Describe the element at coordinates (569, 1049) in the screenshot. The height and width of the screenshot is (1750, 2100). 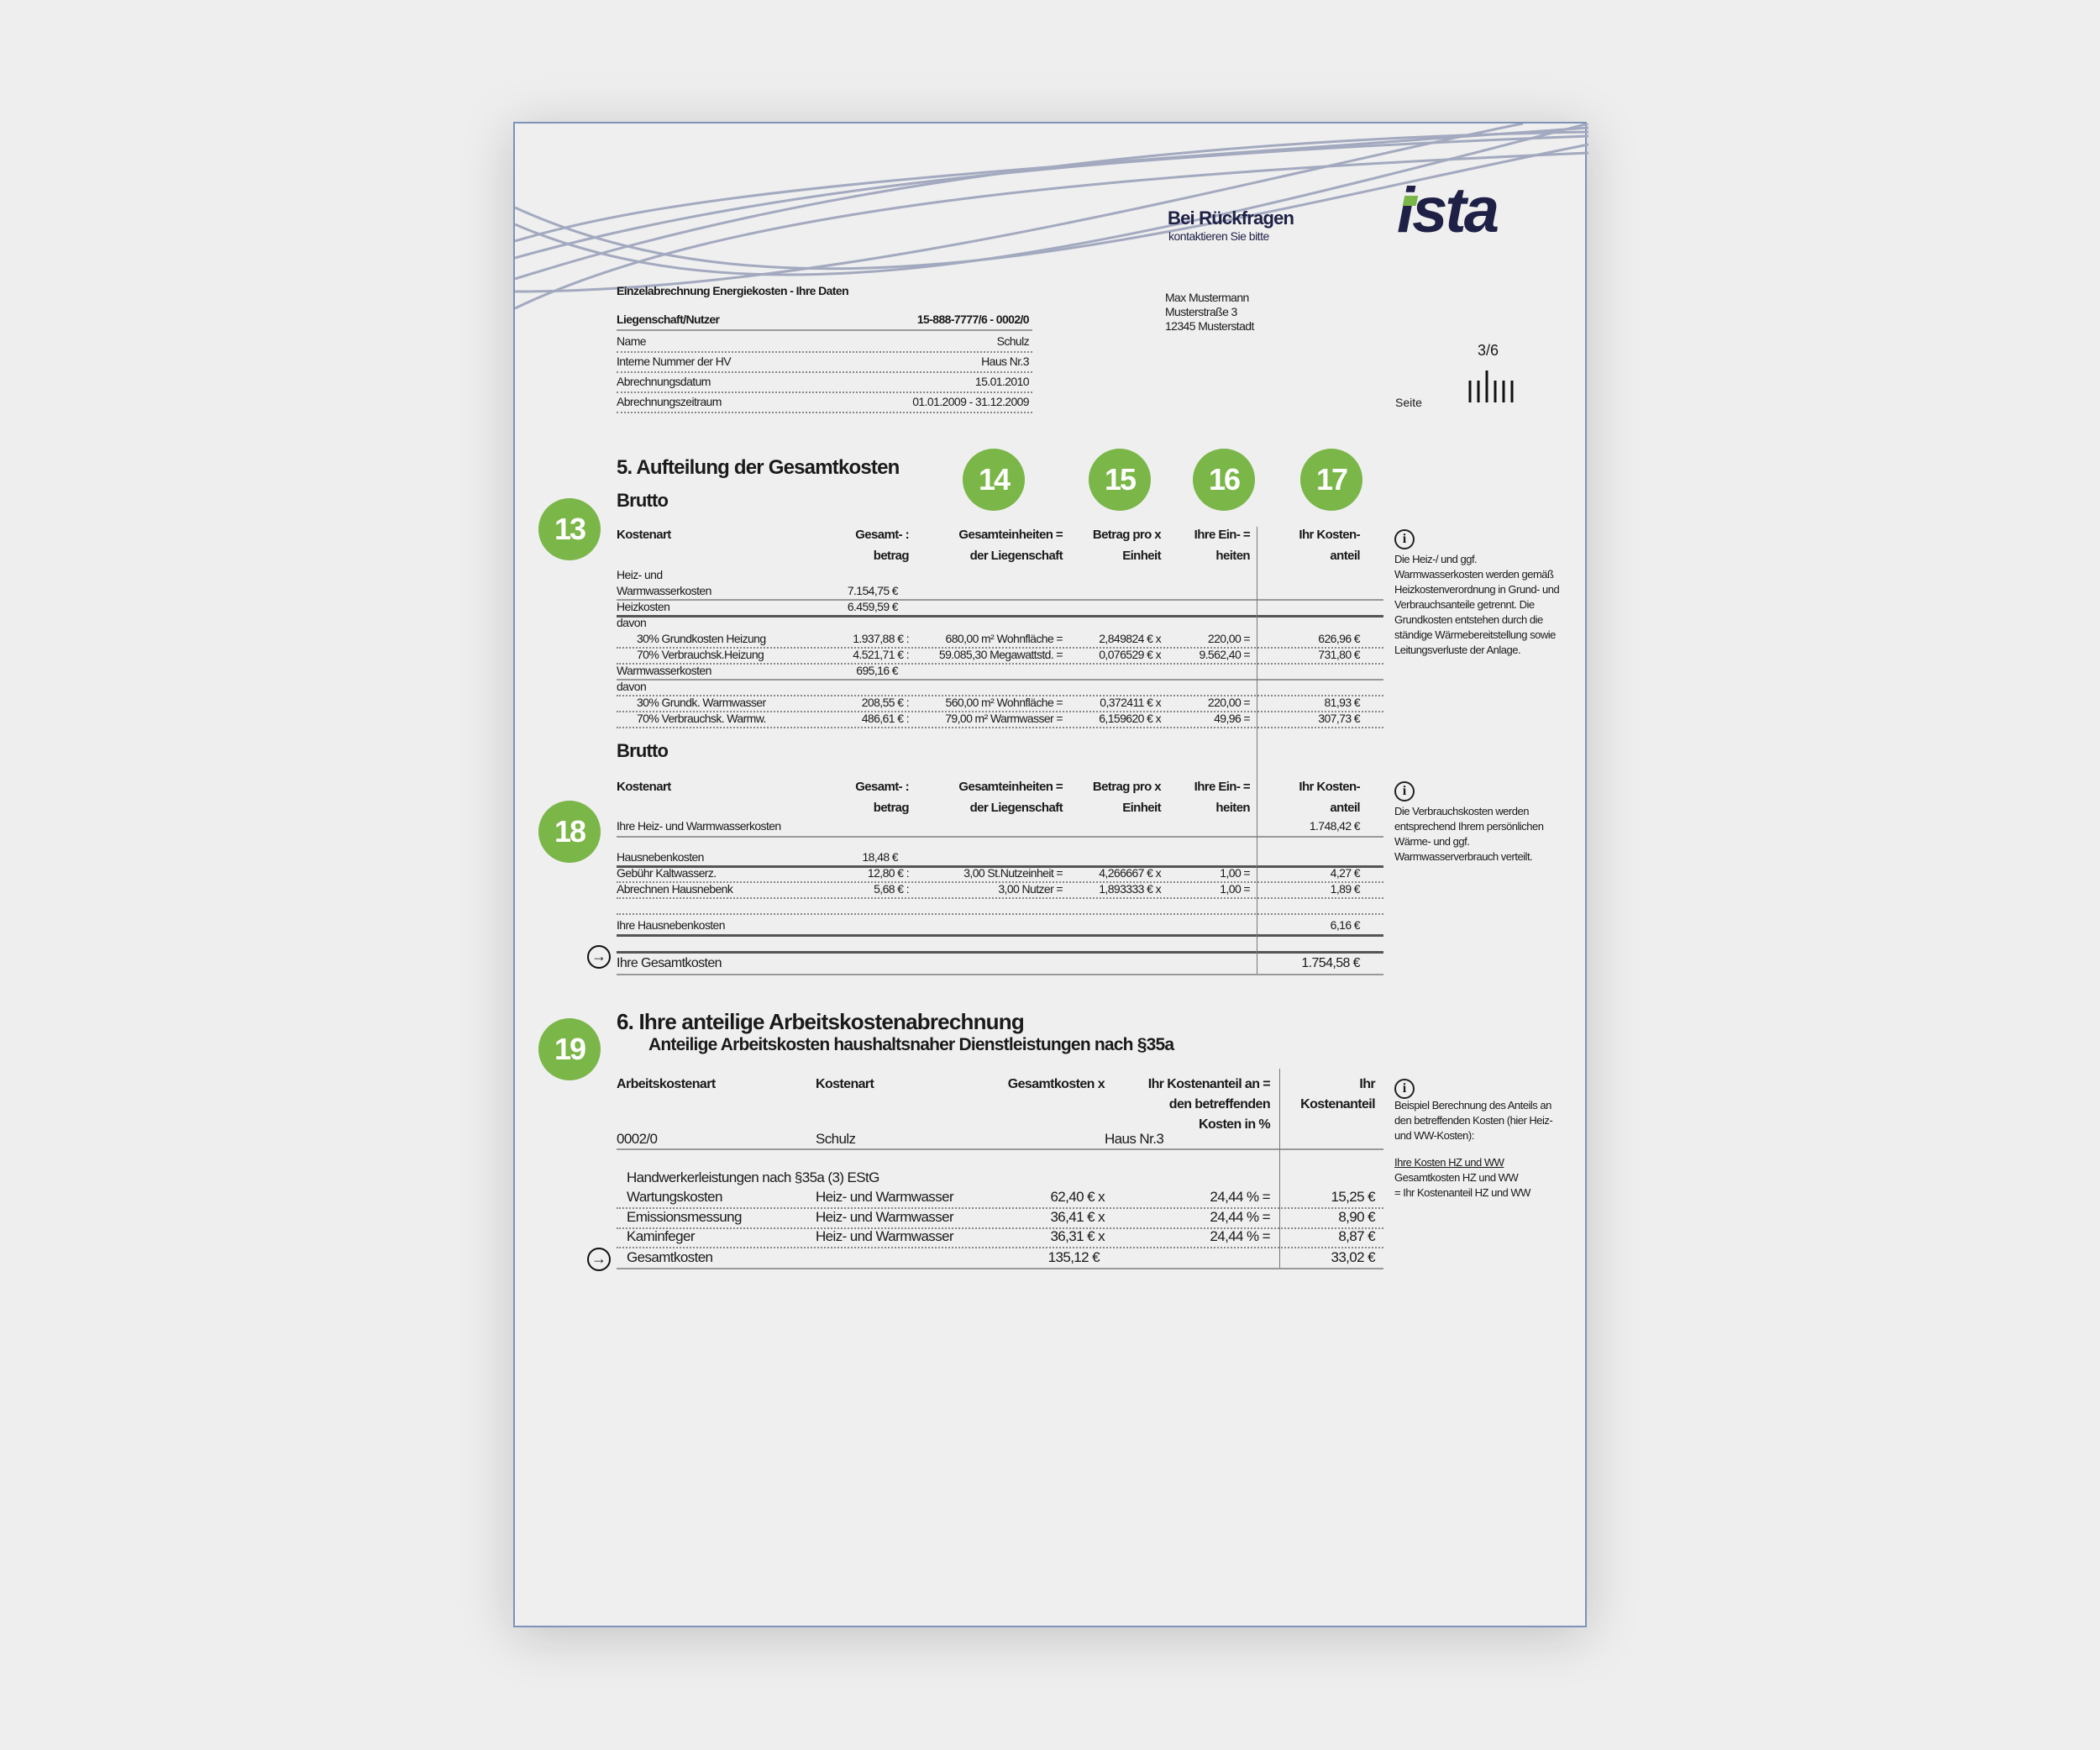
I see `step-marker-19: 19` at that location.